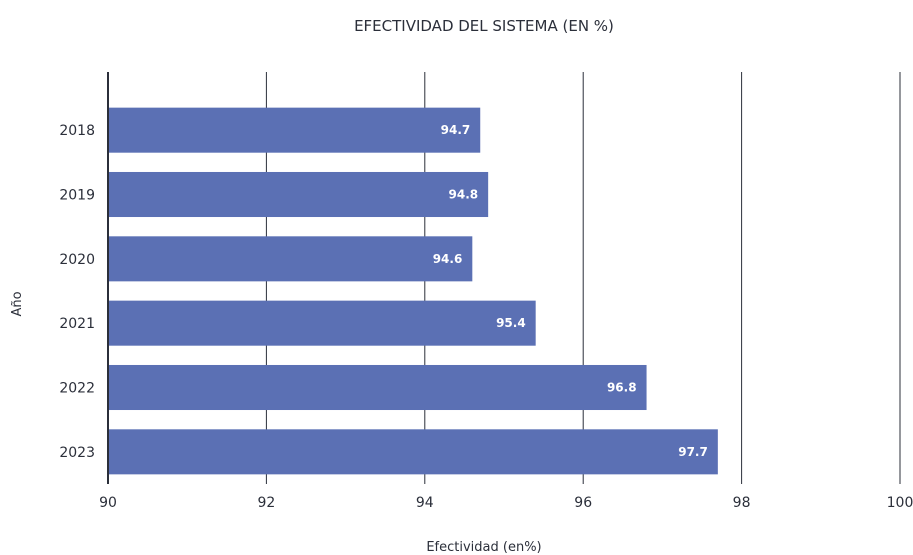  I want to click on y-tick-label-2020: 2020, so click(77, 260).